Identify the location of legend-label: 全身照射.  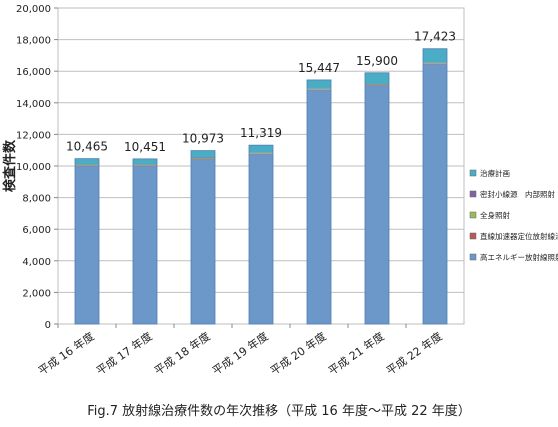
(495, 215).